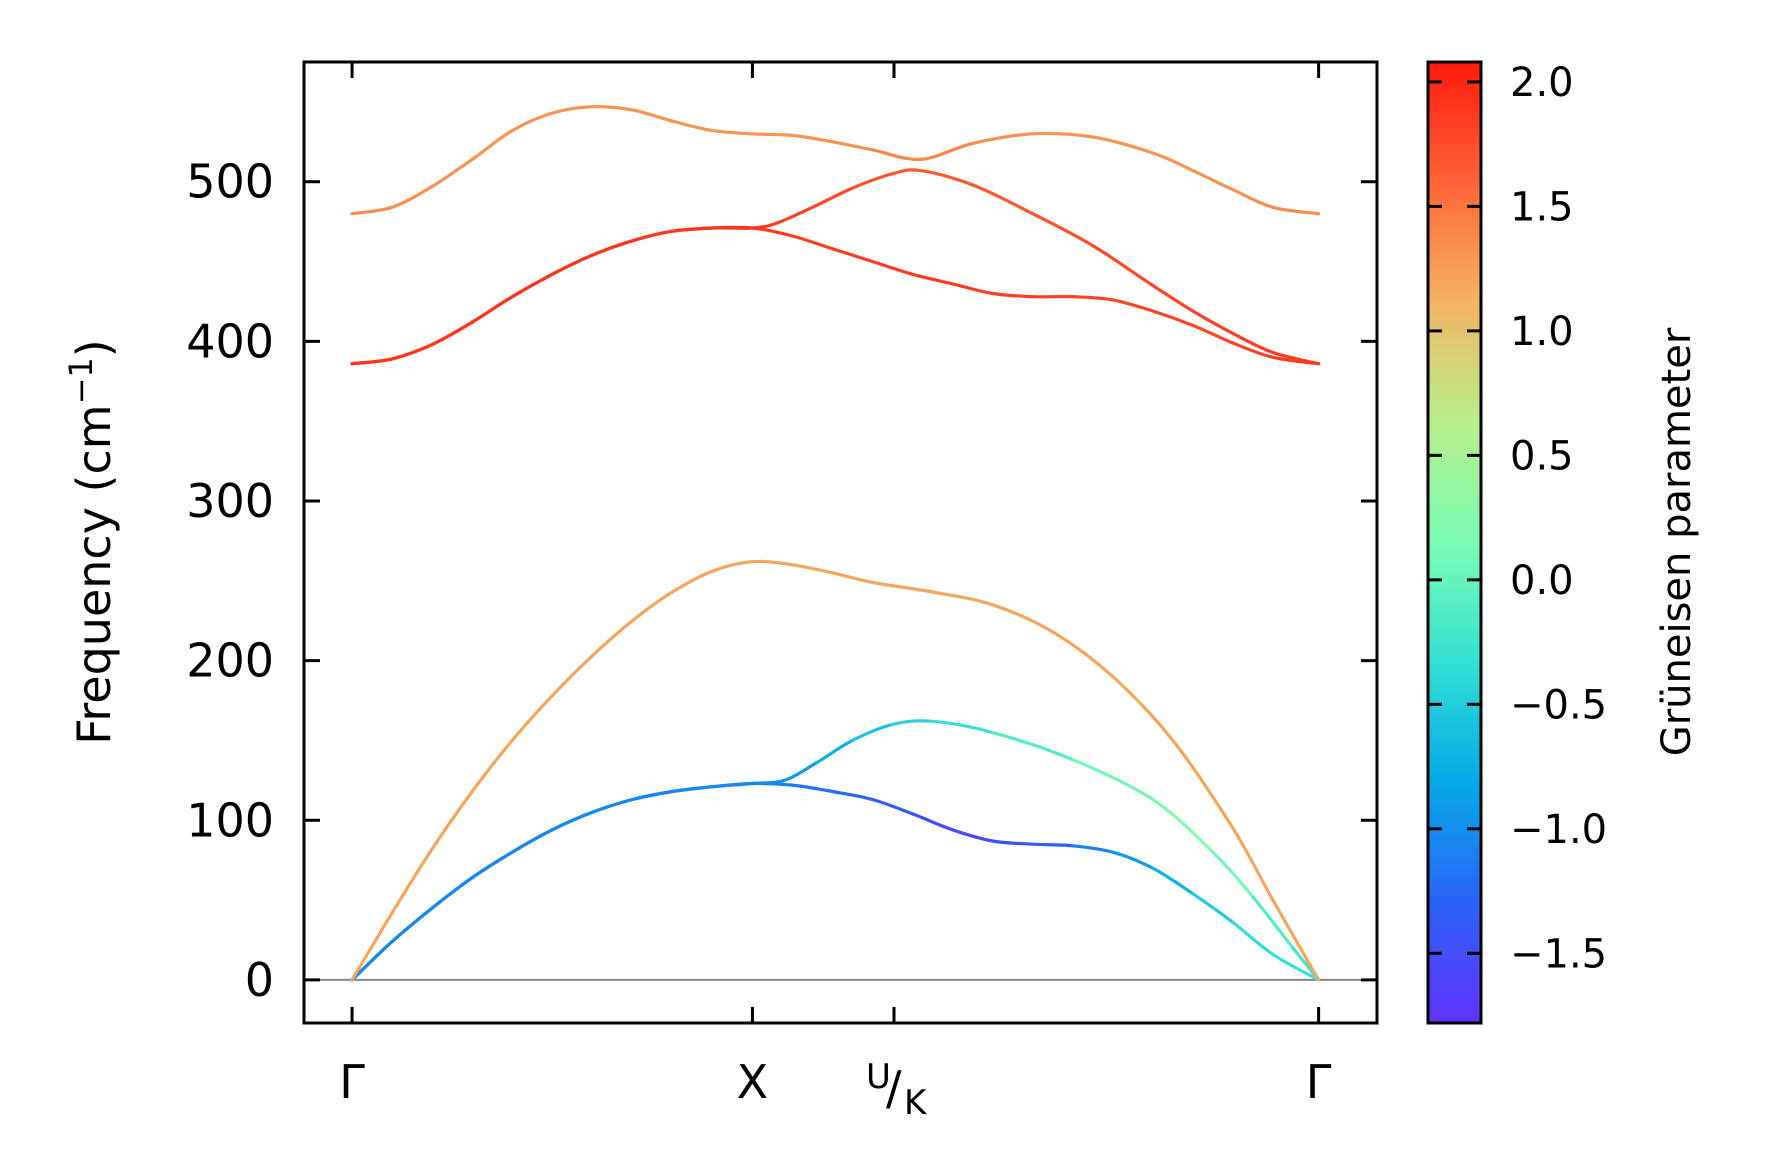  Describe the element at coordinates (1558, 705) in the screenshot. I see `colorbar-tick-label: −0.5` at that location.